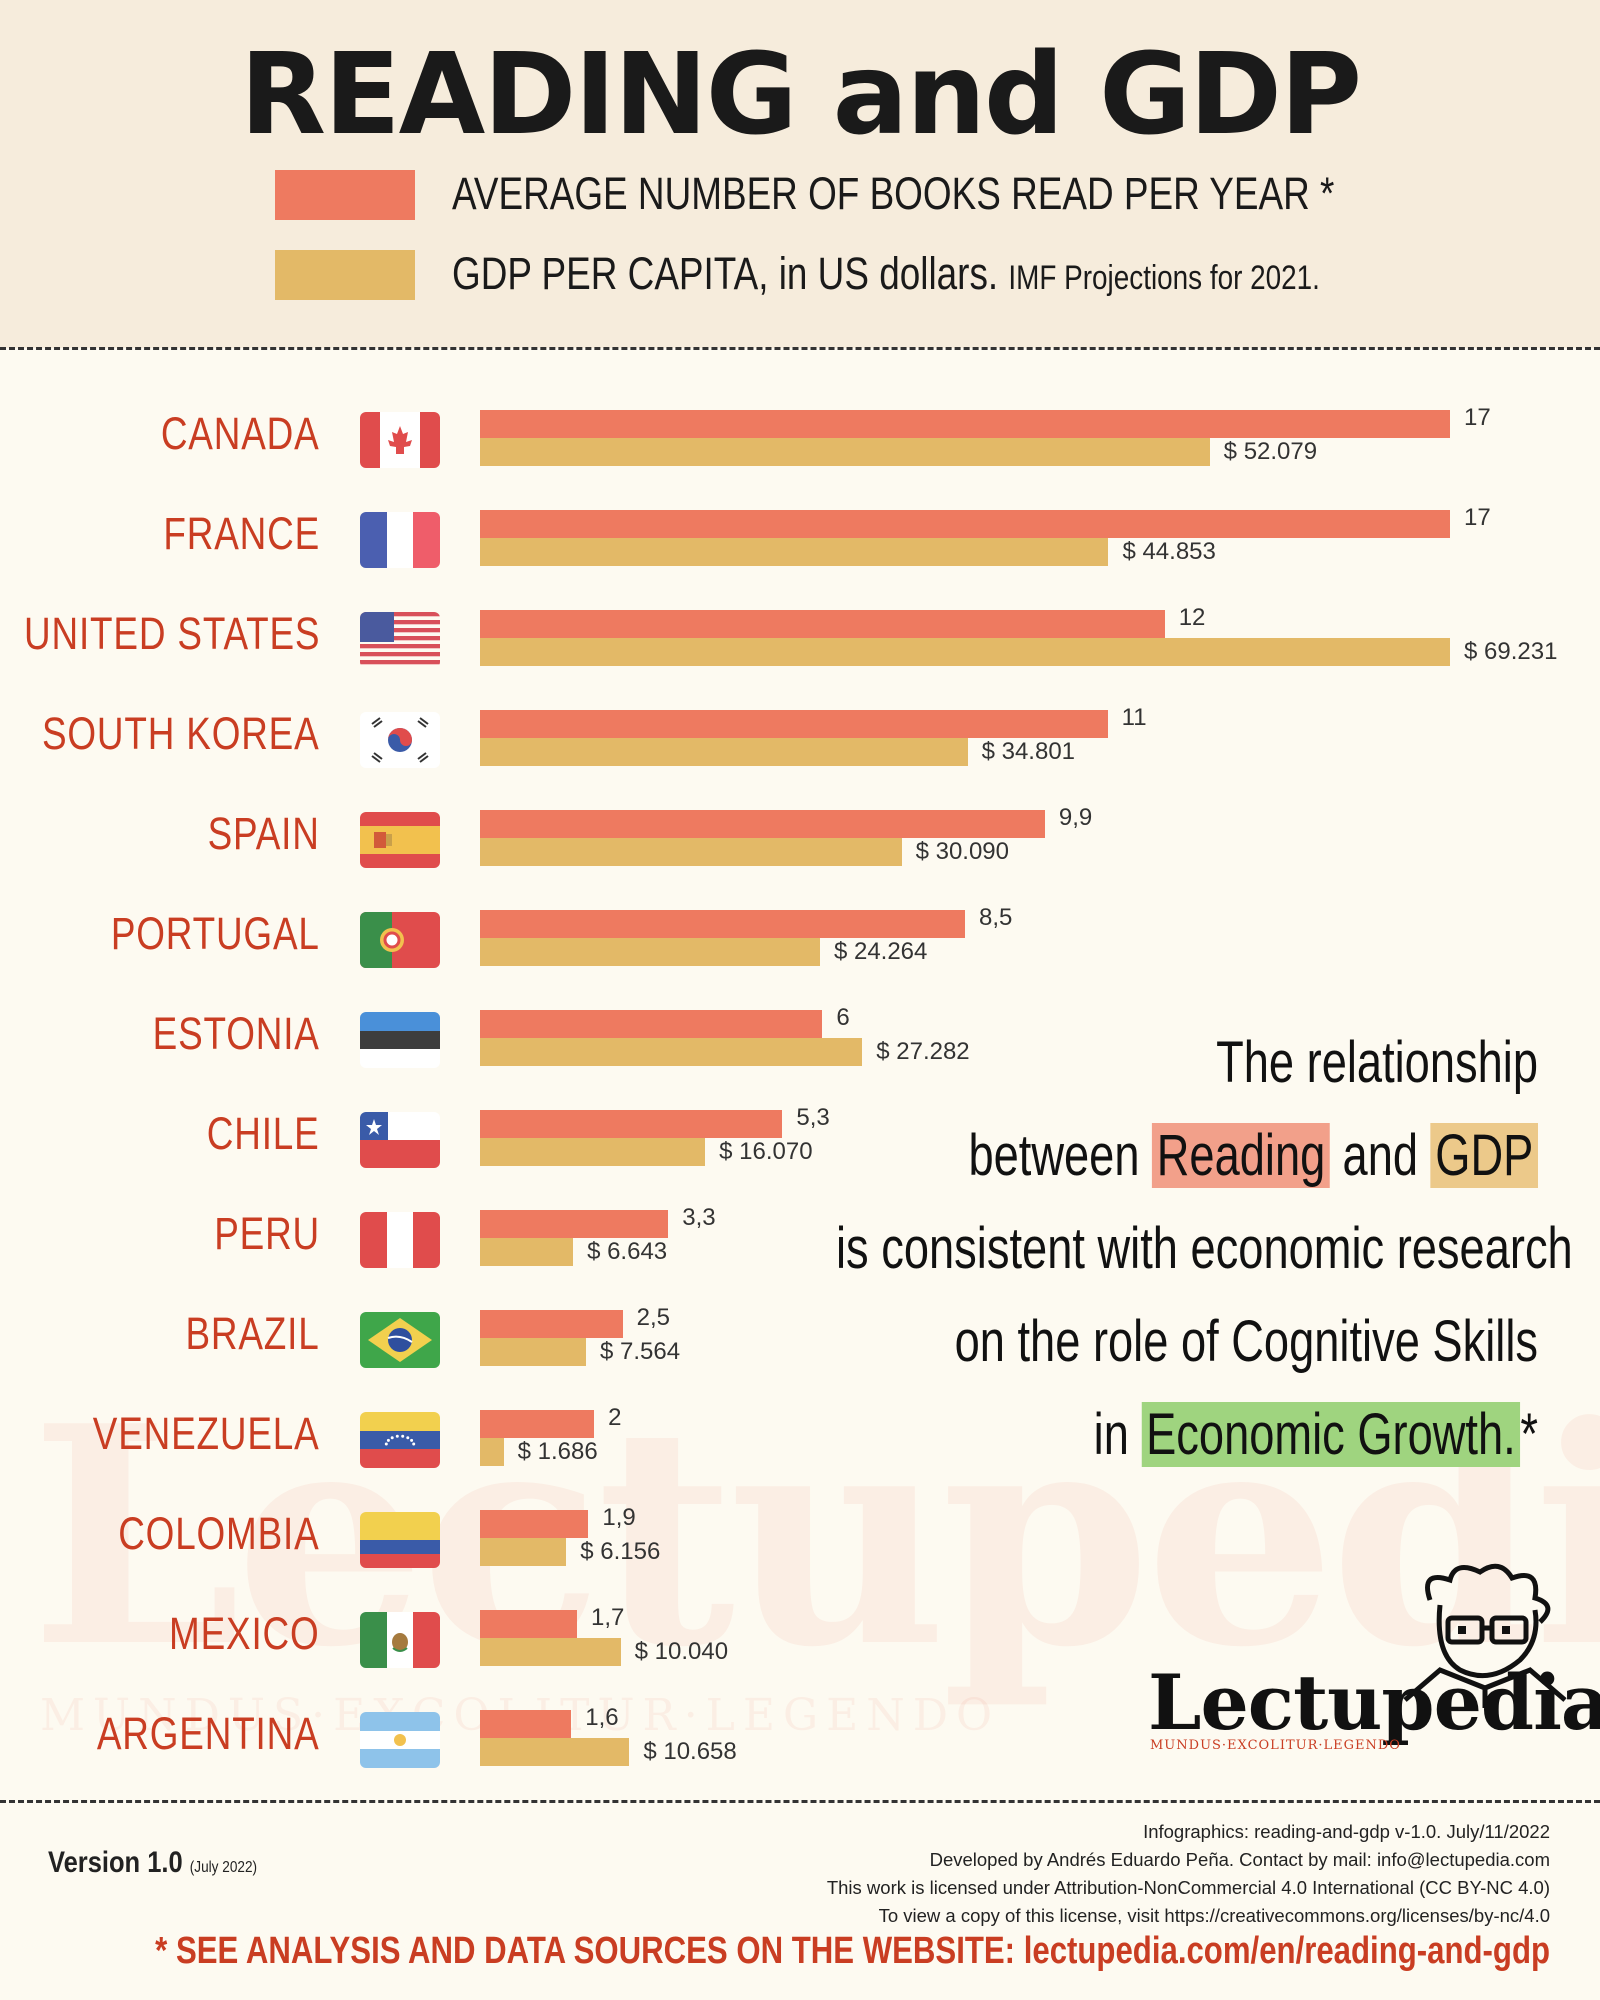 This screenshot has height=2000, width=1600. Describe the element at coordinates (400, 640) in the screenshot. I see `united-states-flag-icon` at that location.